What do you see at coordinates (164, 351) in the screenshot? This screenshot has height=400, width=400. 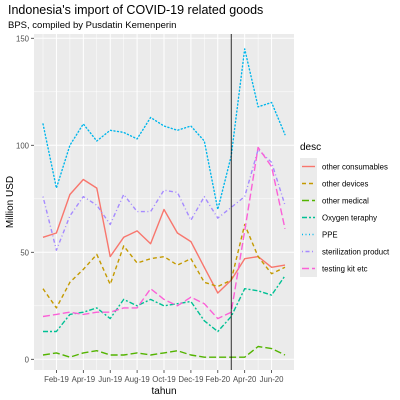 I see `series-line-other-medical` at bounding box center [164, 351].